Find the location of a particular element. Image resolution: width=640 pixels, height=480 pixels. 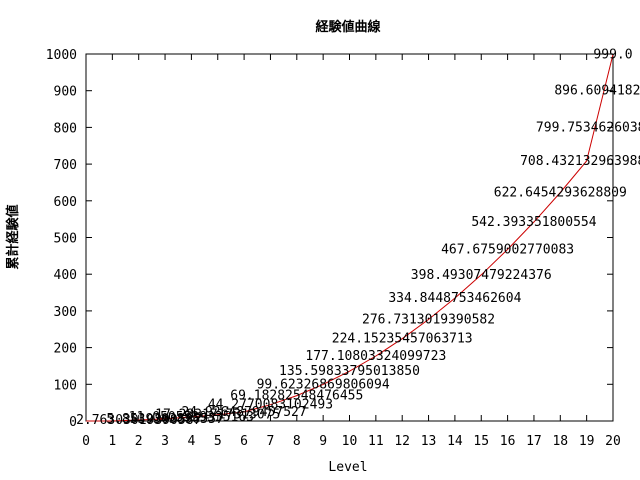

data-label: 398.49307479224376 is located at coordinates (481, 275).